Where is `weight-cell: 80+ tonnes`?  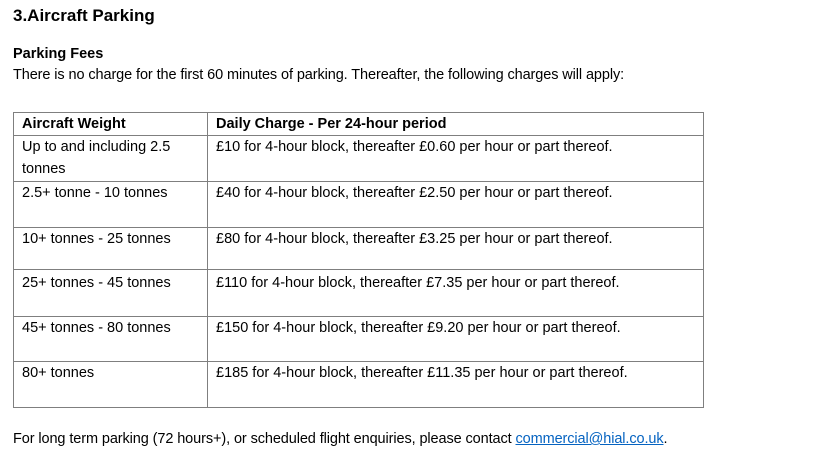
weight-cell: 80+ tonnes is located at coordinates (110, 384).